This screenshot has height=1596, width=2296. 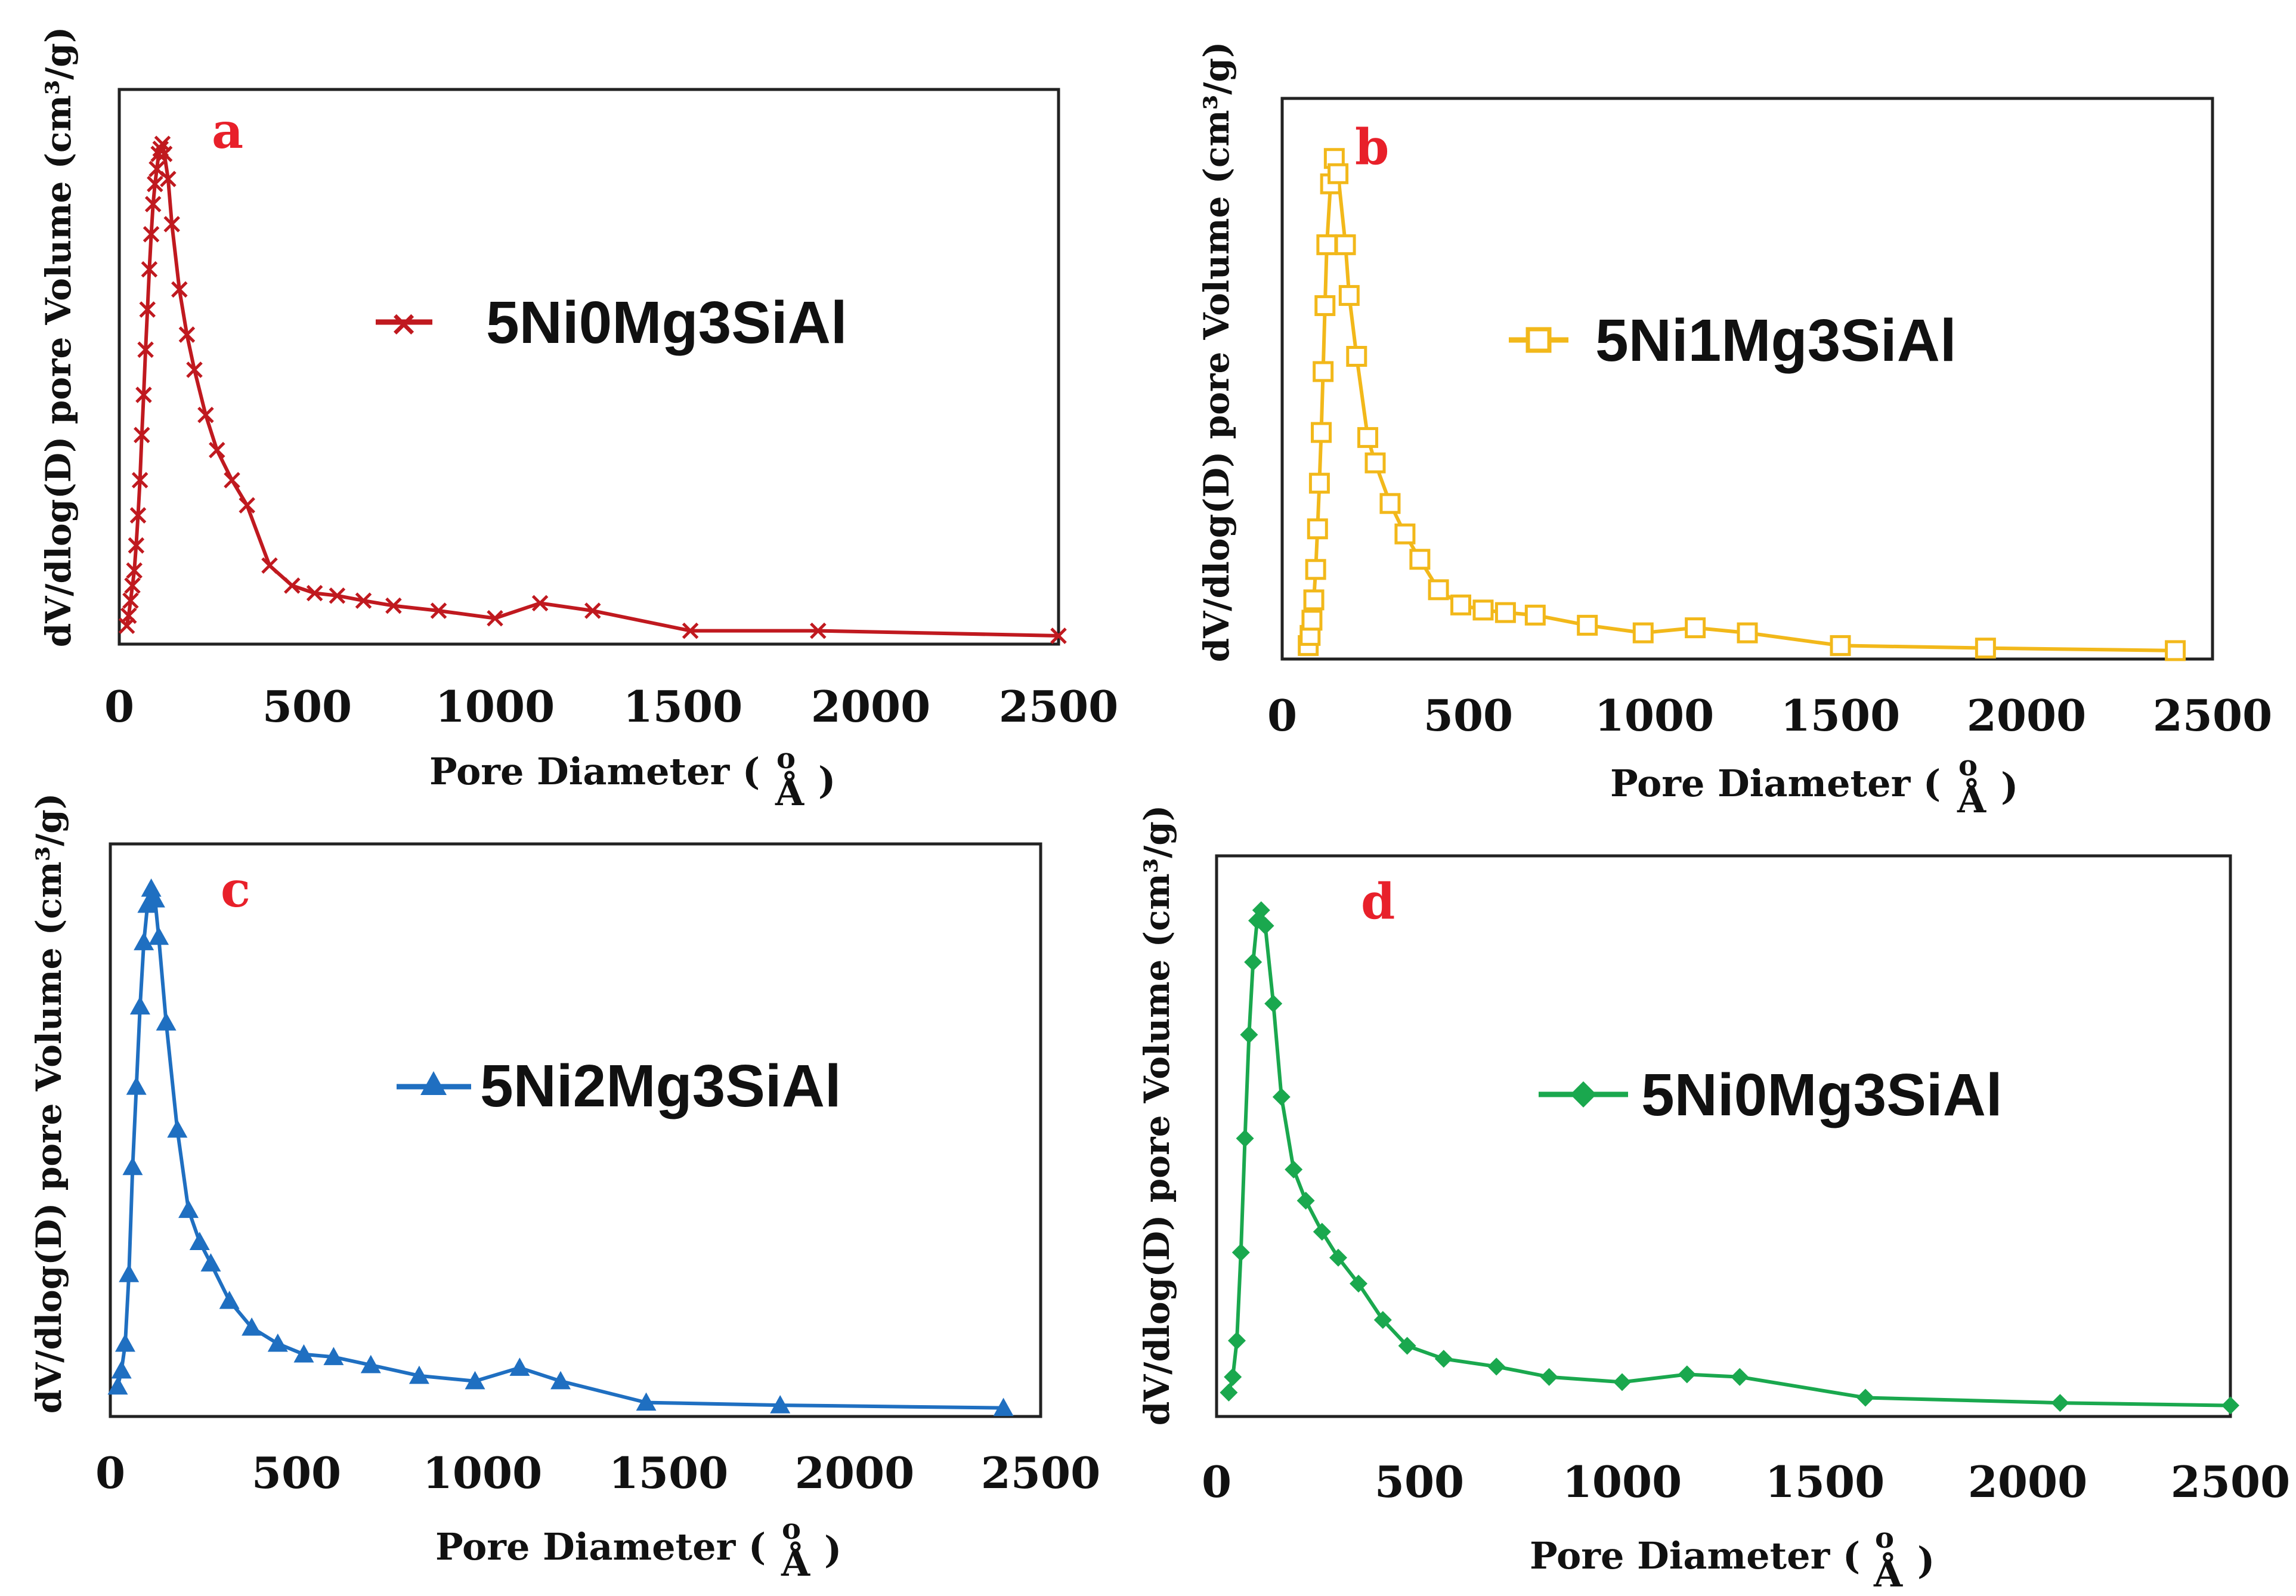 What do you see at coordinates (600, 1547) in the screenshot?
I see `x-axis-title-text-c: Pore Diameter (` at bounding box center [600, 1547].